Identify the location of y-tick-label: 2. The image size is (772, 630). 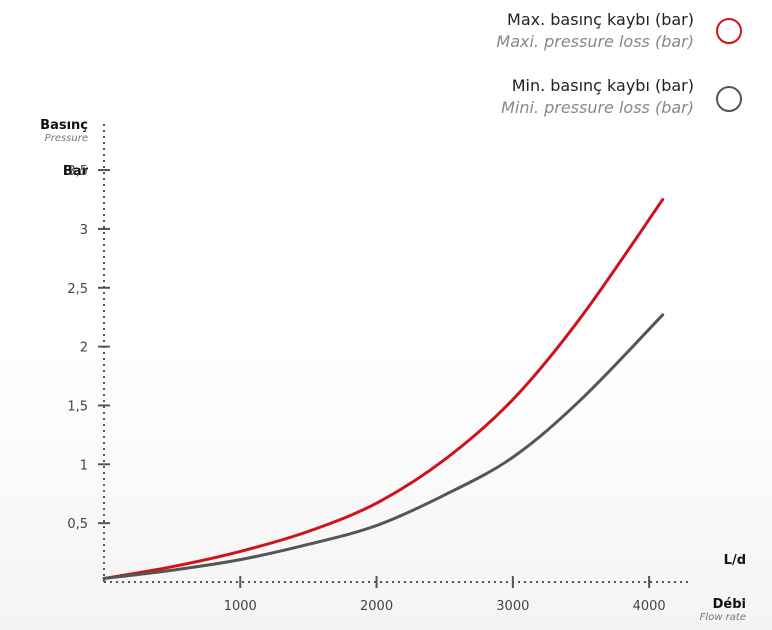
(84, 348).